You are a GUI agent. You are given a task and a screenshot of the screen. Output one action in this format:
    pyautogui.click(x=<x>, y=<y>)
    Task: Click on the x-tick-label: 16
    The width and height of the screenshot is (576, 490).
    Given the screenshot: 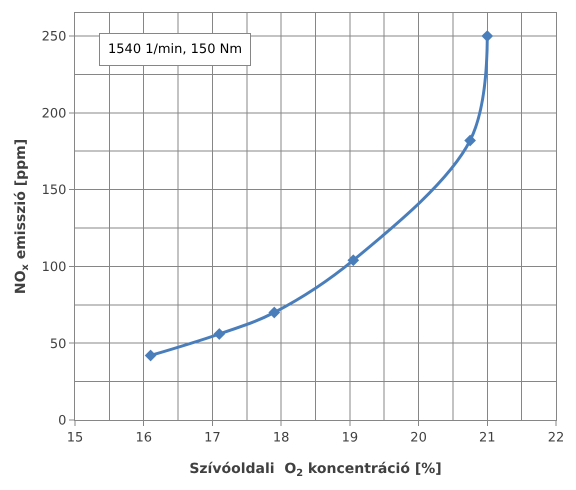 What is the action you would take?
    pyautogui.click(x=143, y=438)
    